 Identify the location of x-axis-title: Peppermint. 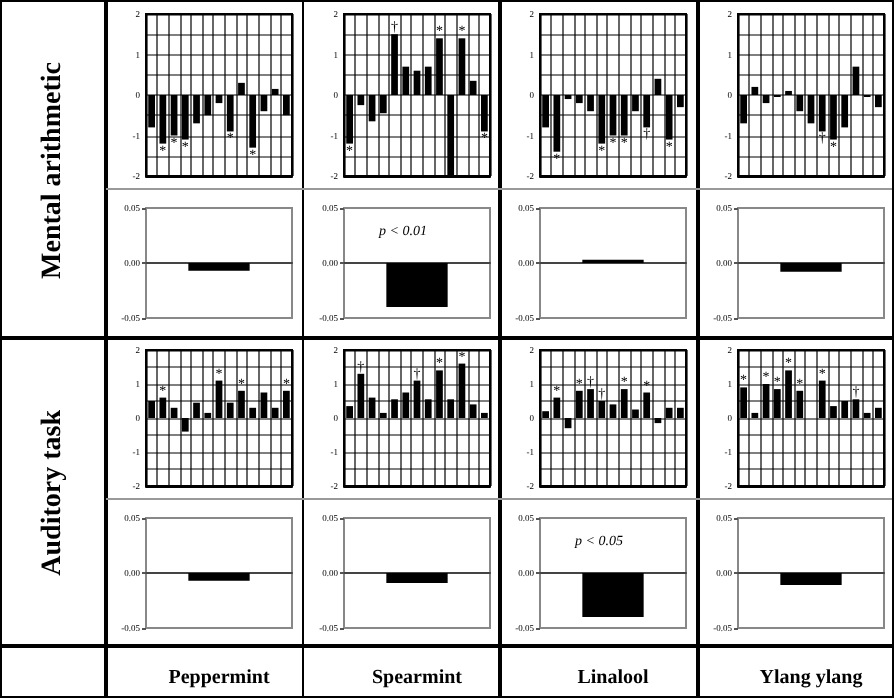
(219, 678).